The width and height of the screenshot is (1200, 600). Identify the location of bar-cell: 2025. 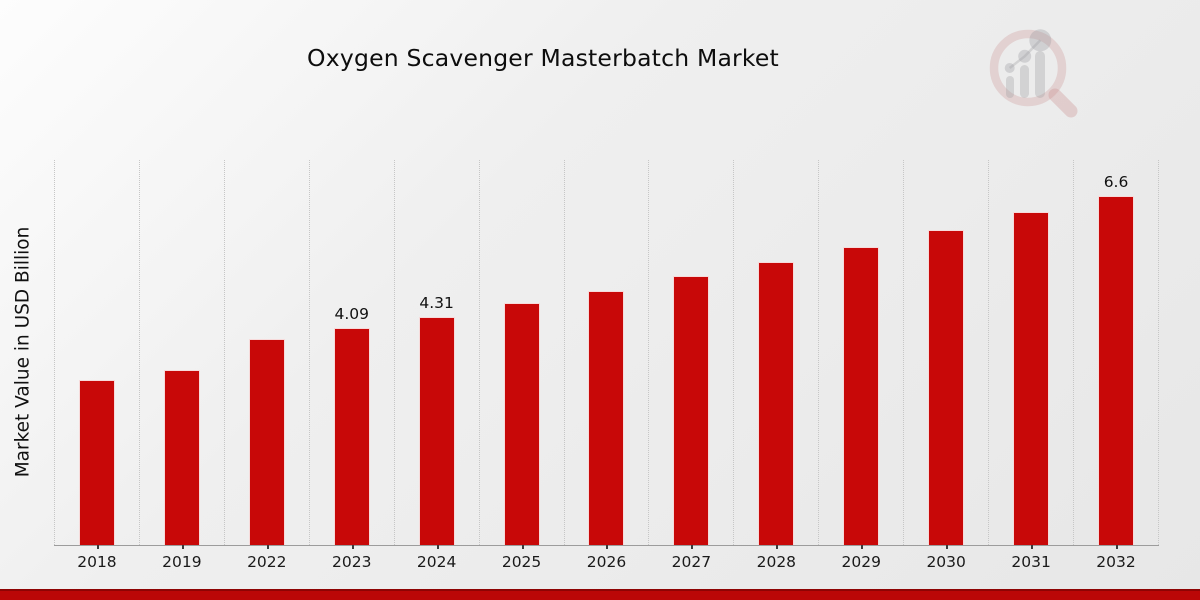
(521, 365).